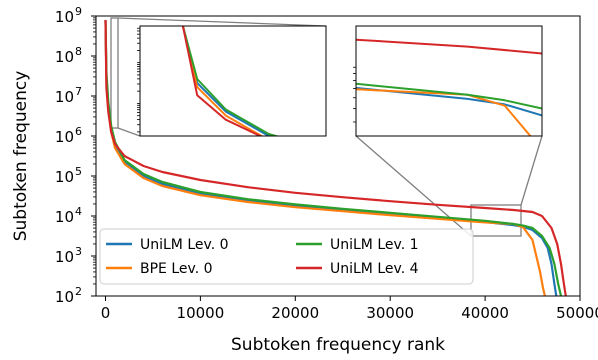  I want to click on y-tick-exponent: 4, so click(78, 211).